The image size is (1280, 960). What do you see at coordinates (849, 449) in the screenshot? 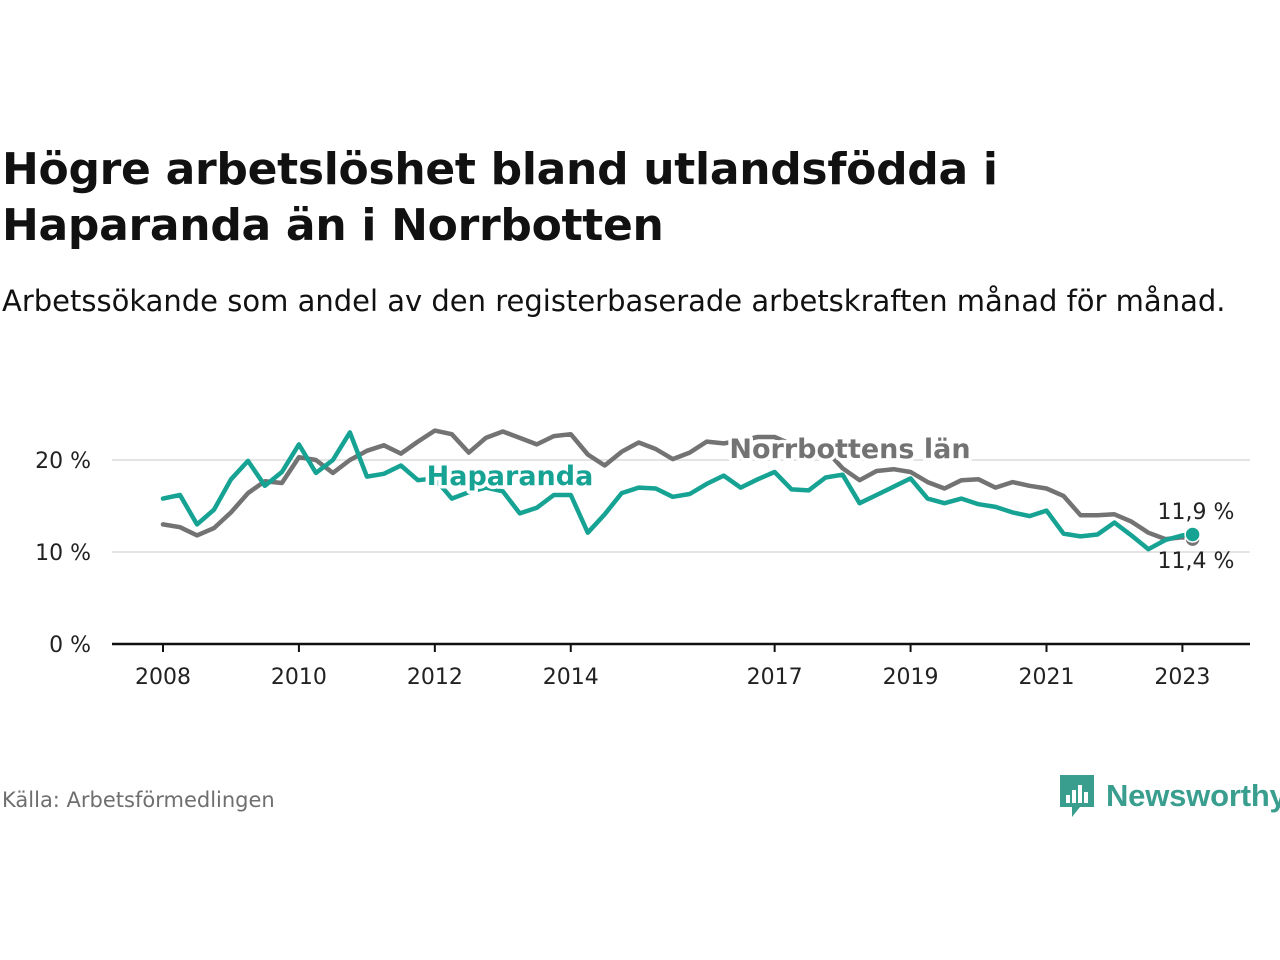
I see `series-label-norrbotten: Norrbottens län` at bounding box center [849, 449].